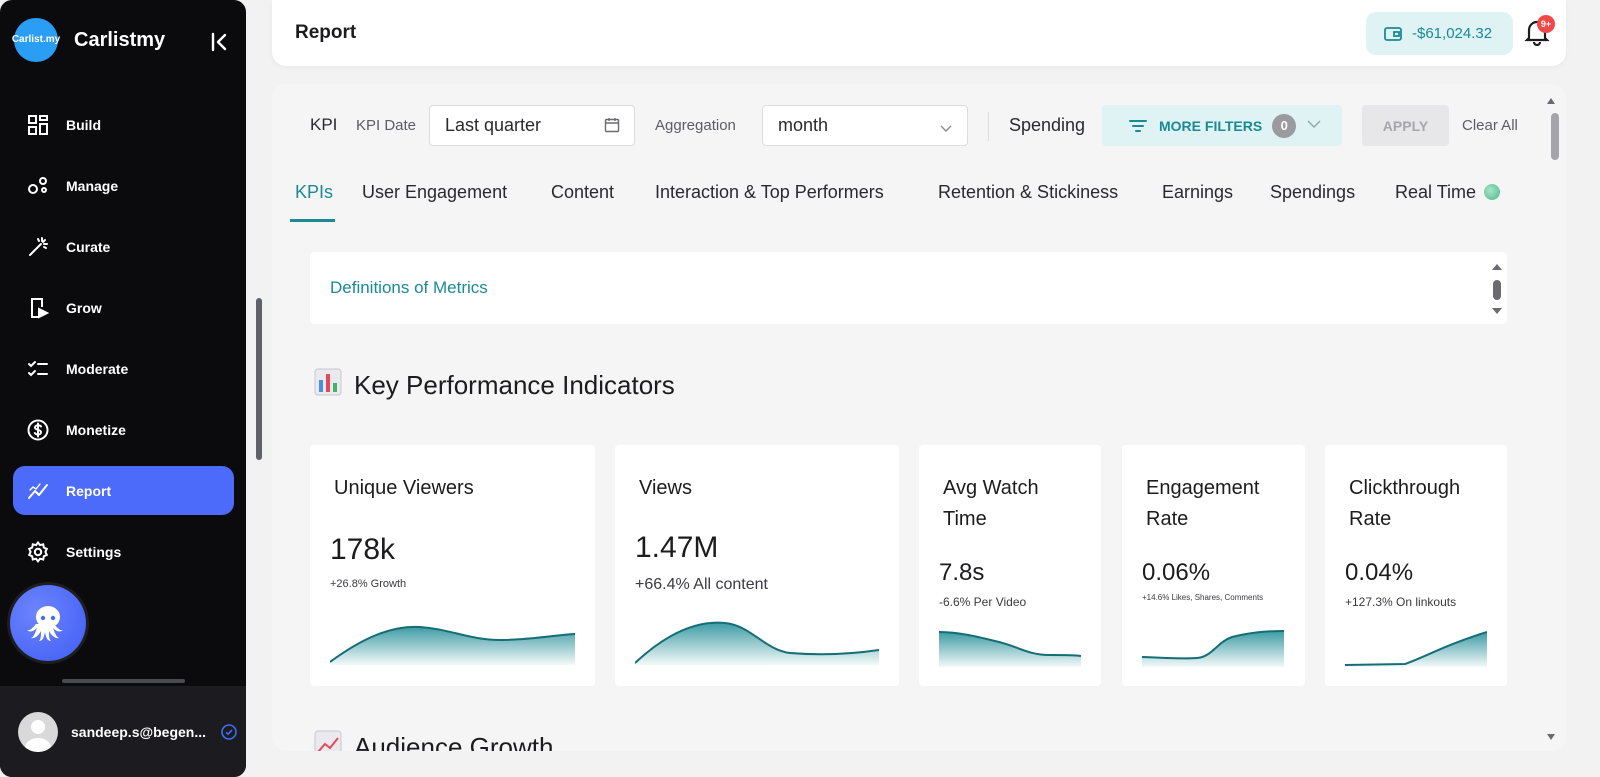 The width and height of the screenshot is (1600, 777). What do you see at coordinates (1555, 136) in the screenshot?
I see `main-scrollbar-thumb` at bounding box center [1555, 136].